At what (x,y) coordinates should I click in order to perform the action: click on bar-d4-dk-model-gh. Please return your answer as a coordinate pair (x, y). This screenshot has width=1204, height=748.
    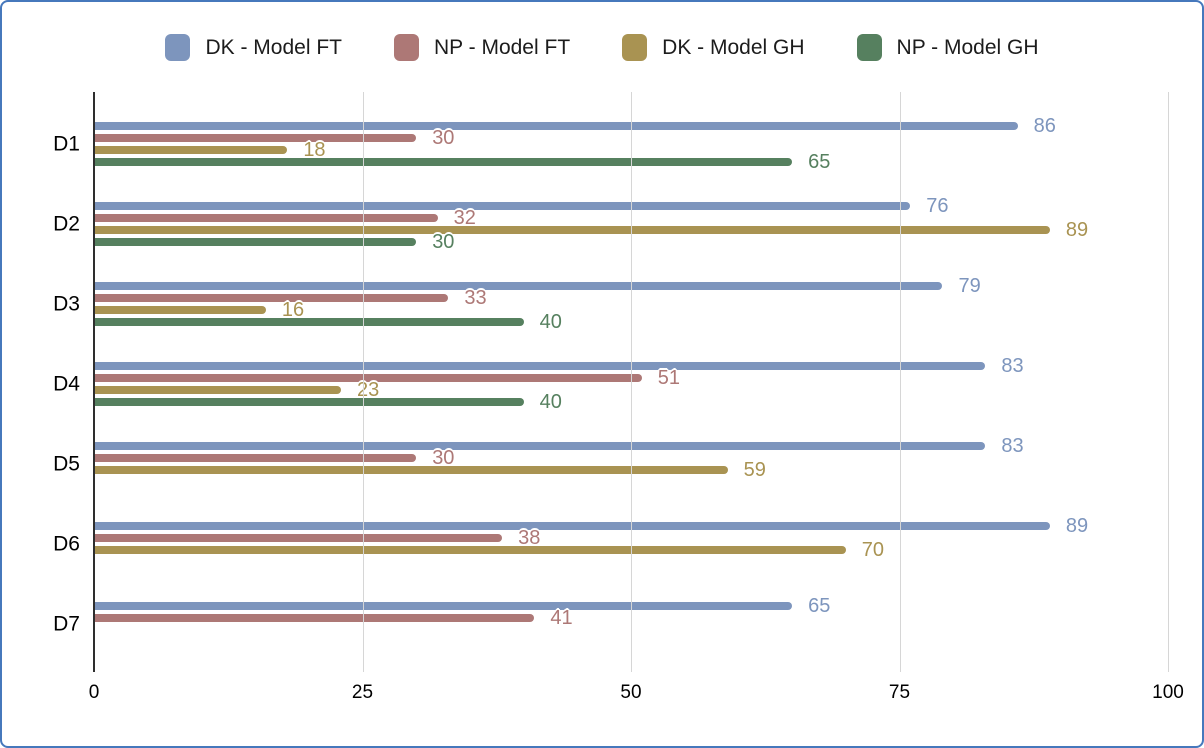
    Looking at the image, I should click on (218, 390).